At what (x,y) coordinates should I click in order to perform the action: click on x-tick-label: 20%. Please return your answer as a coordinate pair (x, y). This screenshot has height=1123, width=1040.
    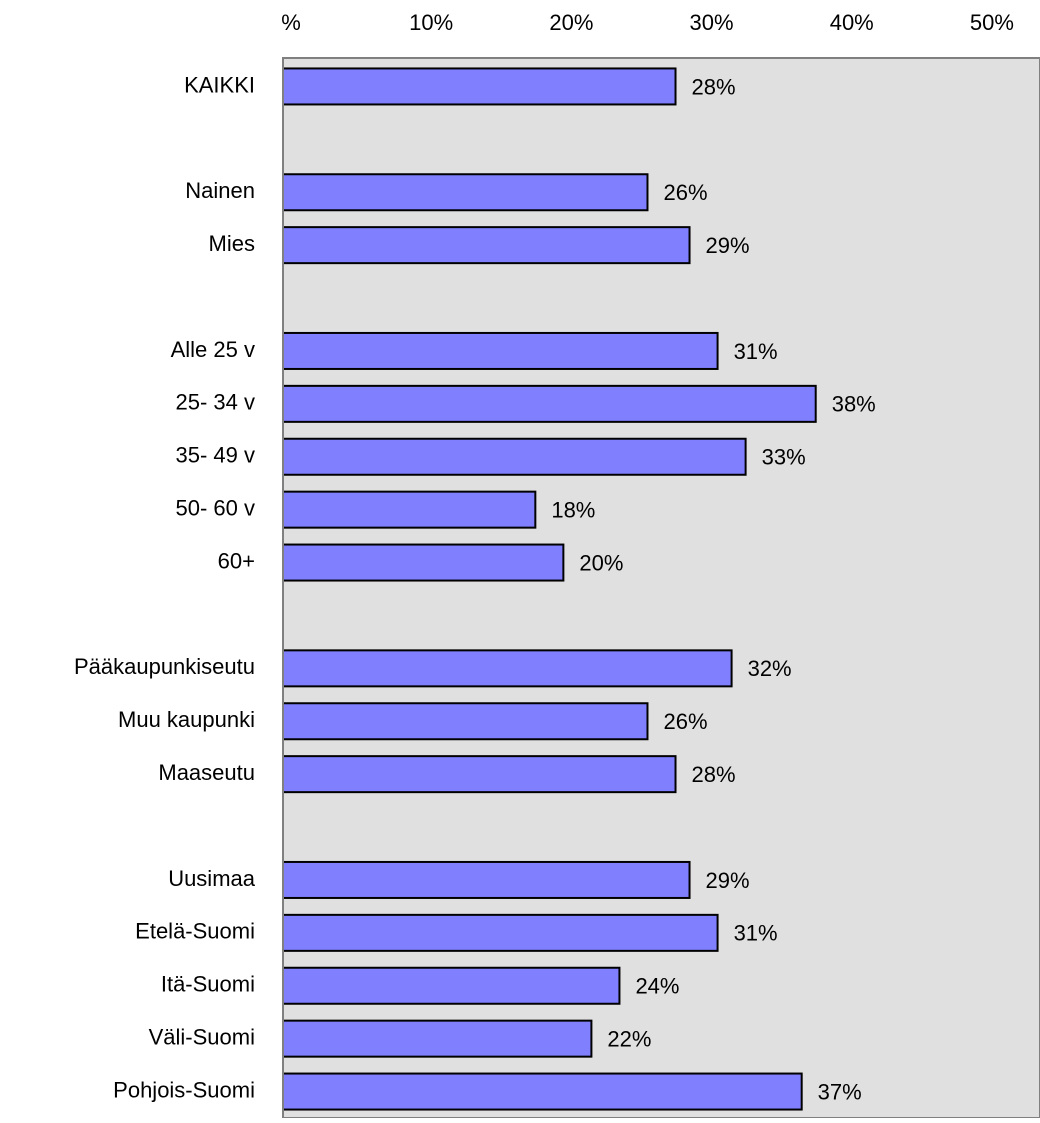
    Looking at the image, I should click on (571, 22).